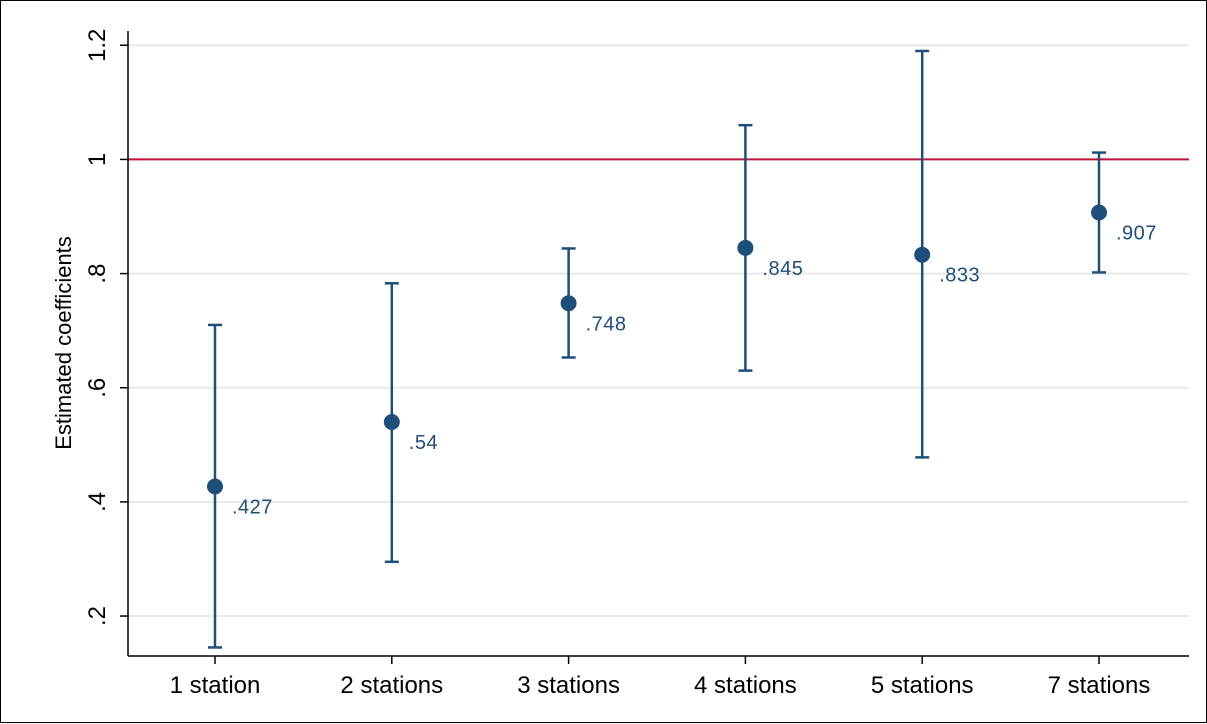  What do you see at coordinates (745, 685) in the screenshot?
I see `x-tick-label-3: 4 stations` at bounding box center [745, 685].